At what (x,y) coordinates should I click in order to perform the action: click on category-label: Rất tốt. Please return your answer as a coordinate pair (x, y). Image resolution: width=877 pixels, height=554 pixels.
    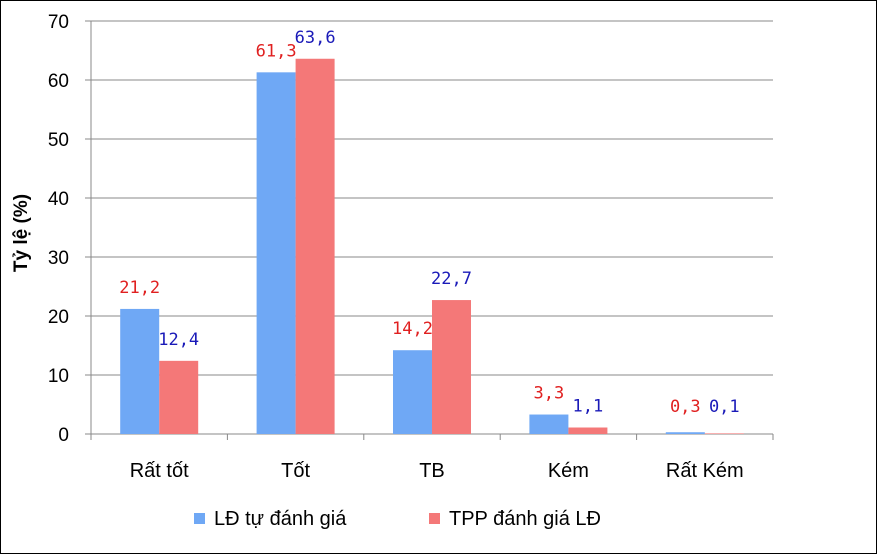
    Looking at the image, I should click on (159, 471).